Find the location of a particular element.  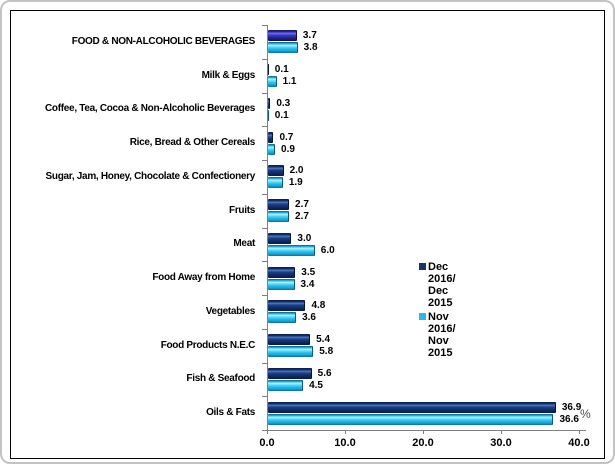

legend-label-dec-line1: Dec 2016/ is located at coordinates (442, 273).